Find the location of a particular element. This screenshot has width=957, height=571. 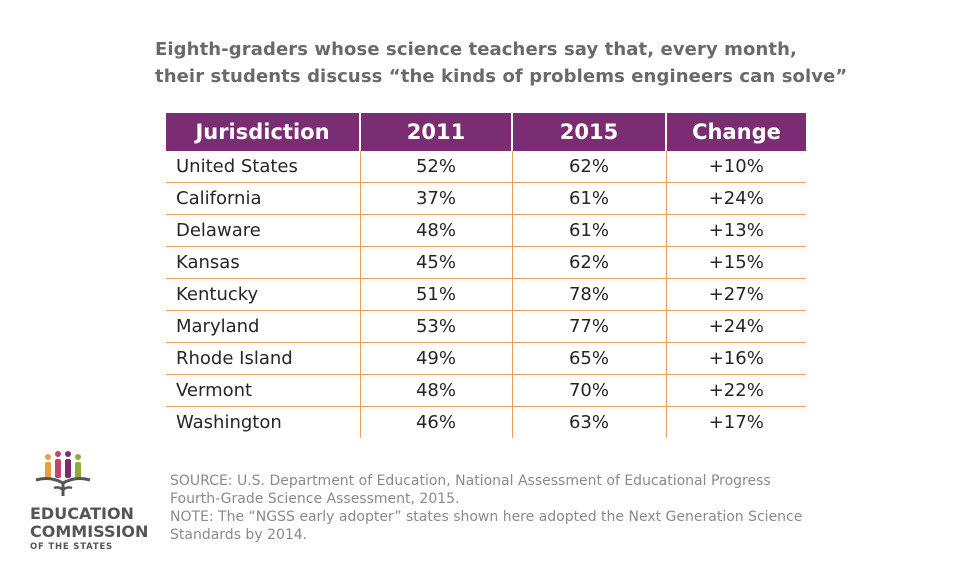

cell-jurisdiction: Washington is located at coordinates (229, 422).